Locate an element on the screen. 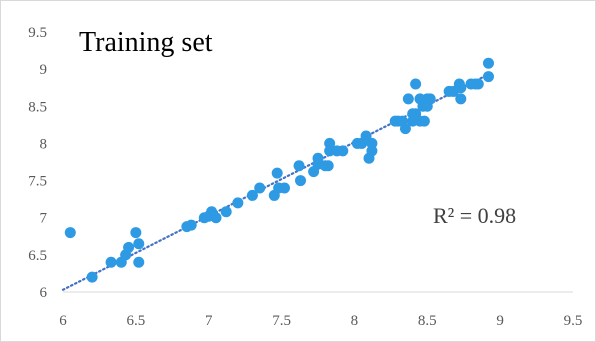  x-tick-label: 8.5 is located at coordinates (427, 321).